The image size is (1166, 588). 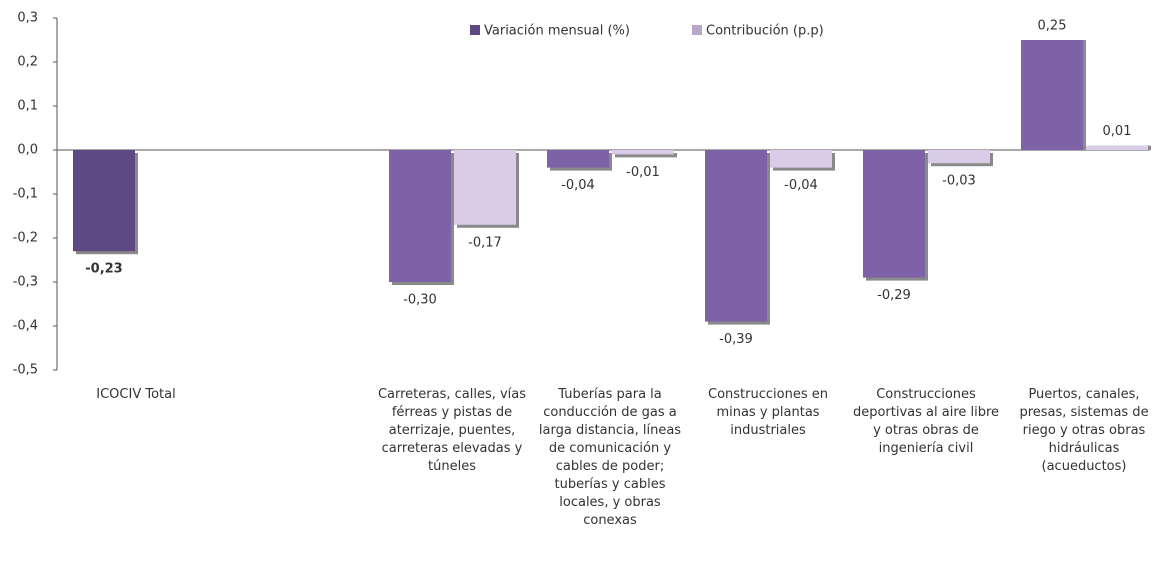 I want to click on value-label: -0,17, so click(x=485, y=242).